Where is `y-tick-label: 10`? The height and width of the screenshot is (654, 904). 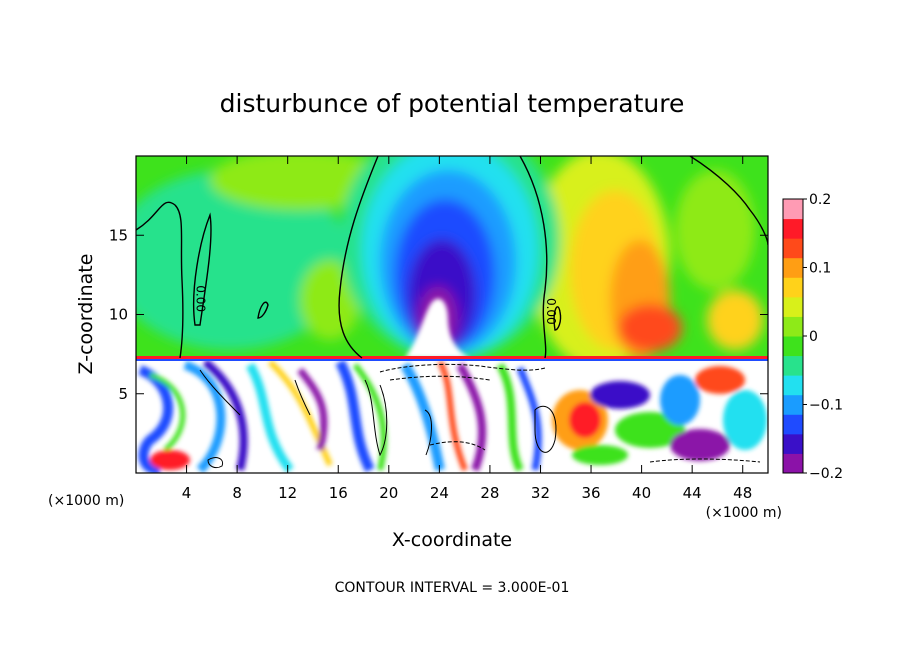 y-tick-label: 10 is located at coordinates (118, 315).